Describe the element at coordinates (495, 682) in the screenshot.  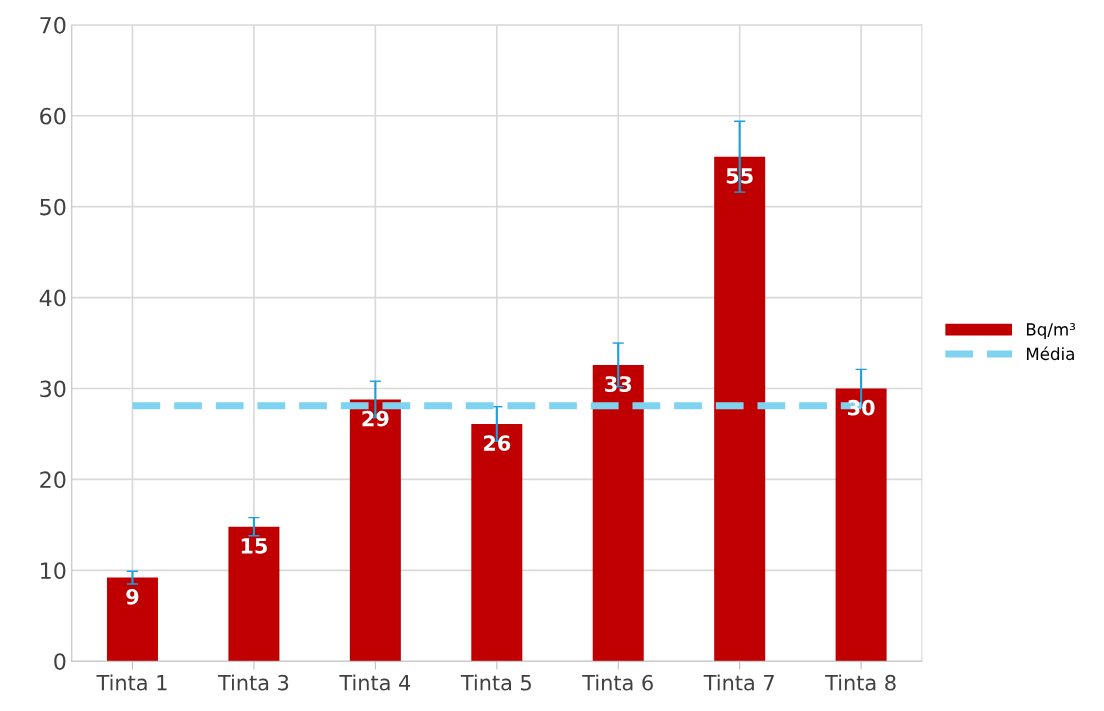
I see `x-tick-label: Tinta 5` at that location.